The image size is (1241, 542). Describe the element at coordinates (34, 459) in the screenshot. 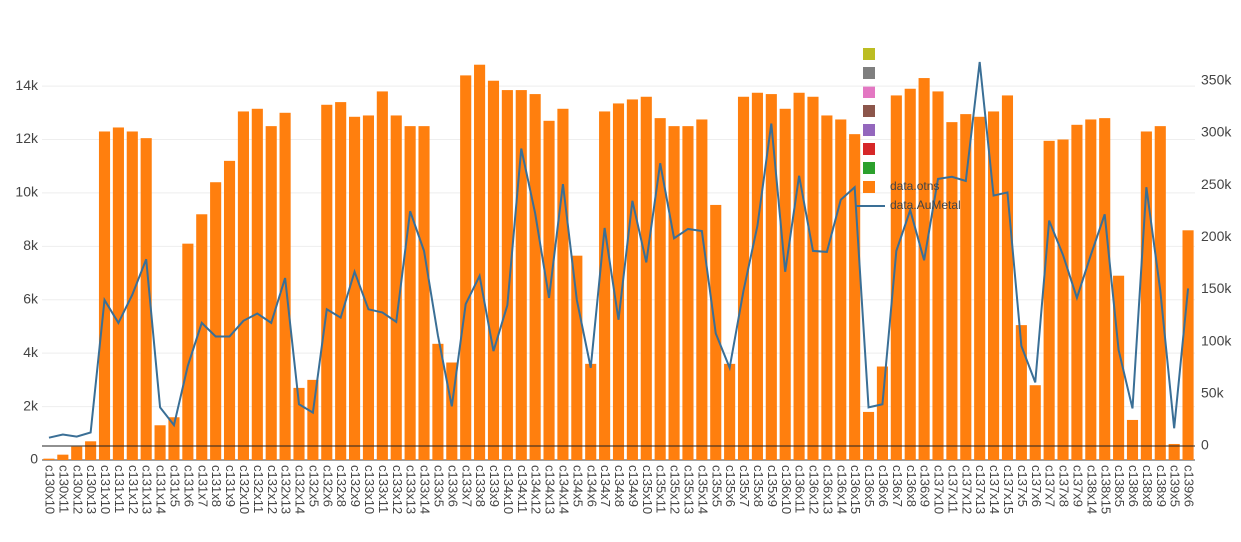

I see `y-tick-label: 0` at that location.